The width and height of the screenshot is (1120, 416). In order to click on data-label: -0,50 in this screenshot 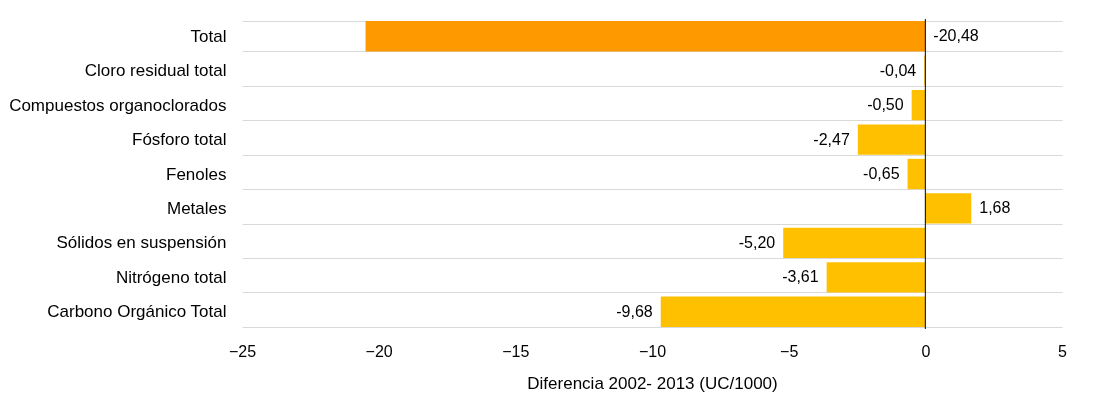, I will do `click(885, 105)`.